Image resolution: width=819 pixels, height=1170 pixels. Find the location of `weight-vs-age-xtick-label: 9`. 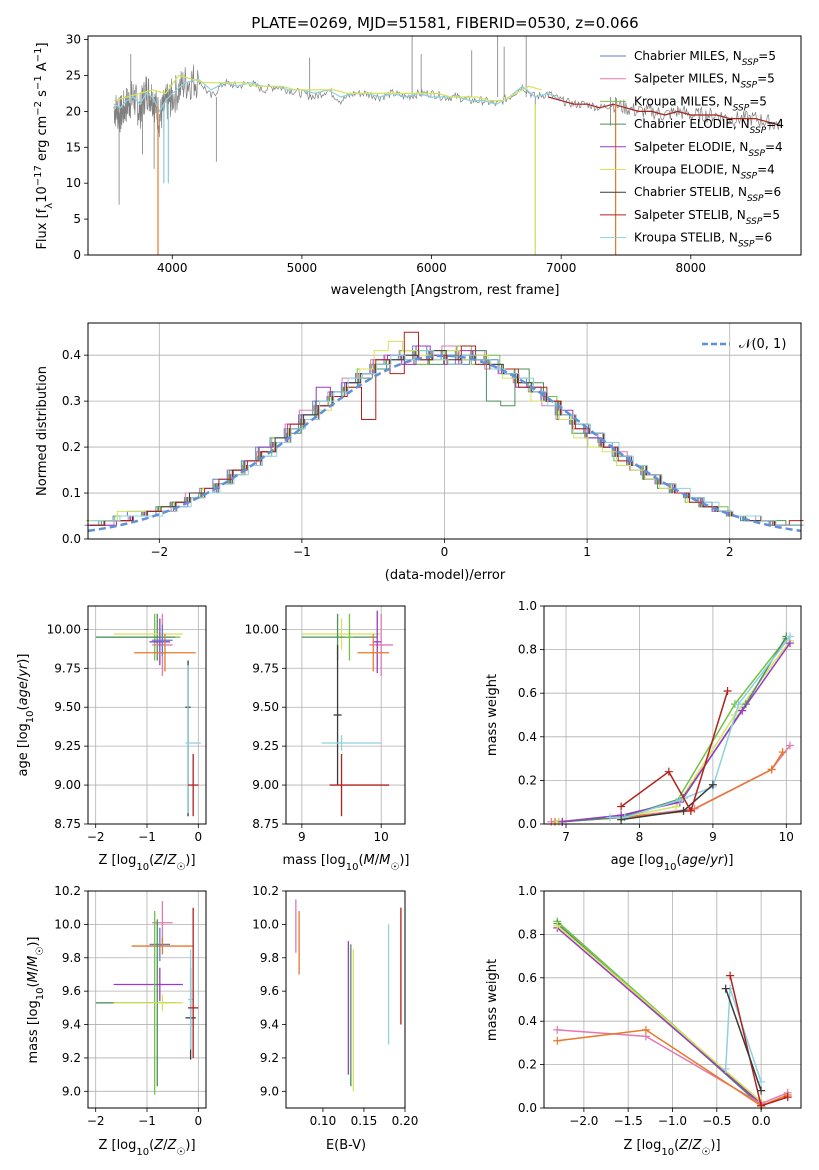

weight-vs-age-xtick-label: 9 is located at coordinates (713, 837).